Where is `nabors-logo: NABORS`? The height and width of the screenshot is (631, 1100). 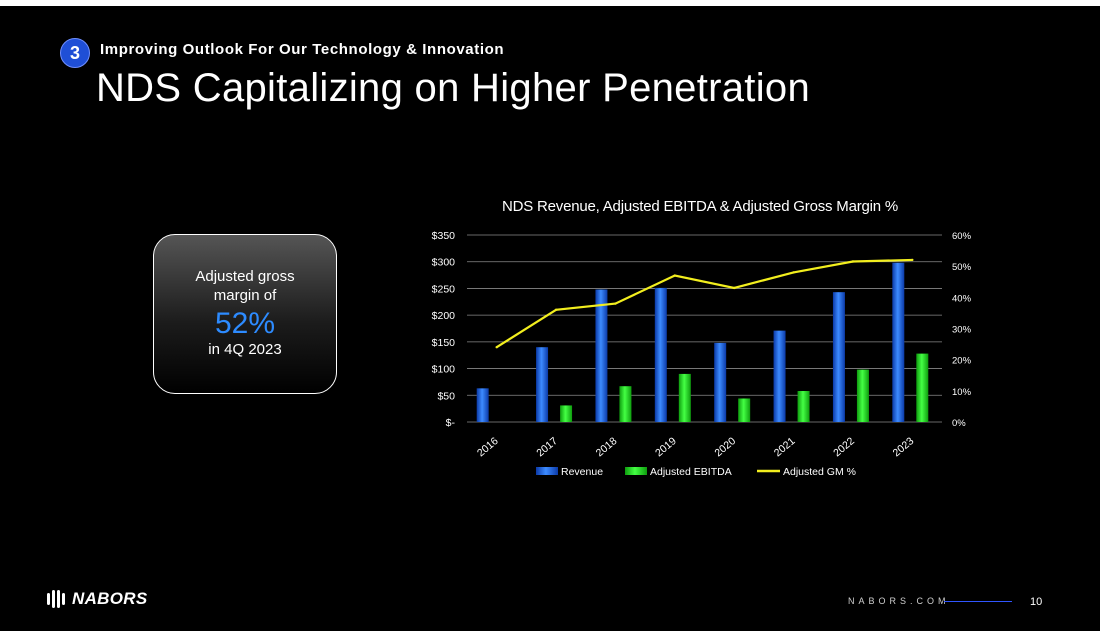
nabors-logo: NABORS is located at coordinates (96, 599).